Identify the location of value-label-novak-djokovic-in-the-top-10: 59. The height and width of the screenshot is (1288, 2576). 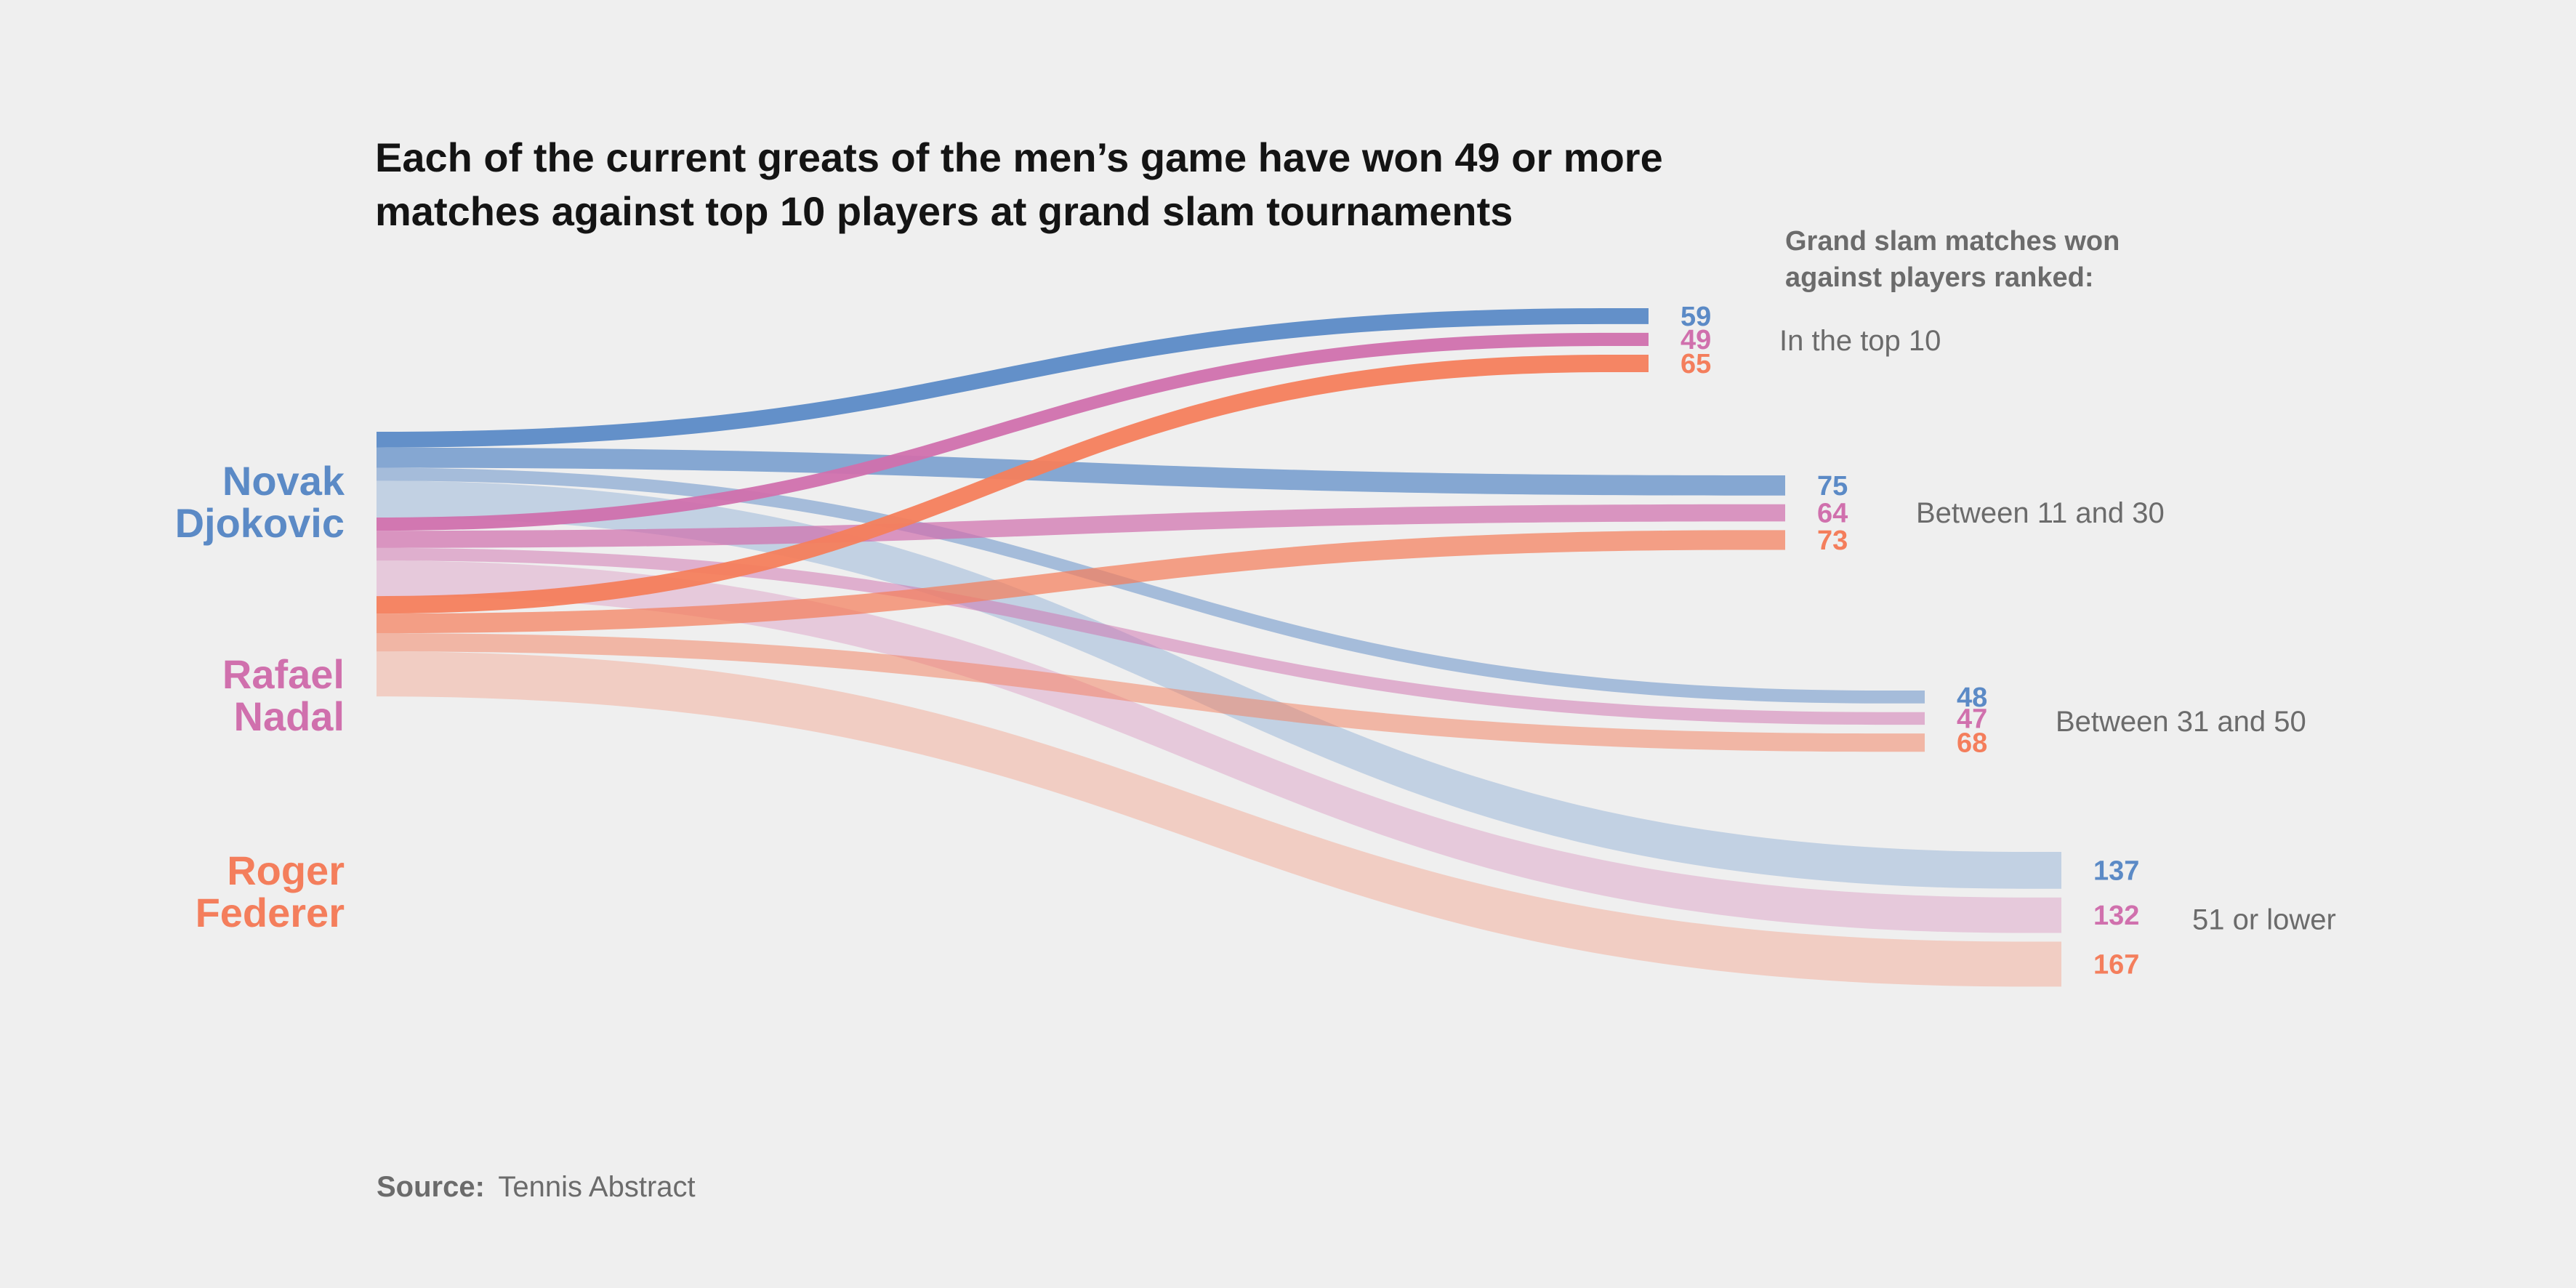
(1696, 317).